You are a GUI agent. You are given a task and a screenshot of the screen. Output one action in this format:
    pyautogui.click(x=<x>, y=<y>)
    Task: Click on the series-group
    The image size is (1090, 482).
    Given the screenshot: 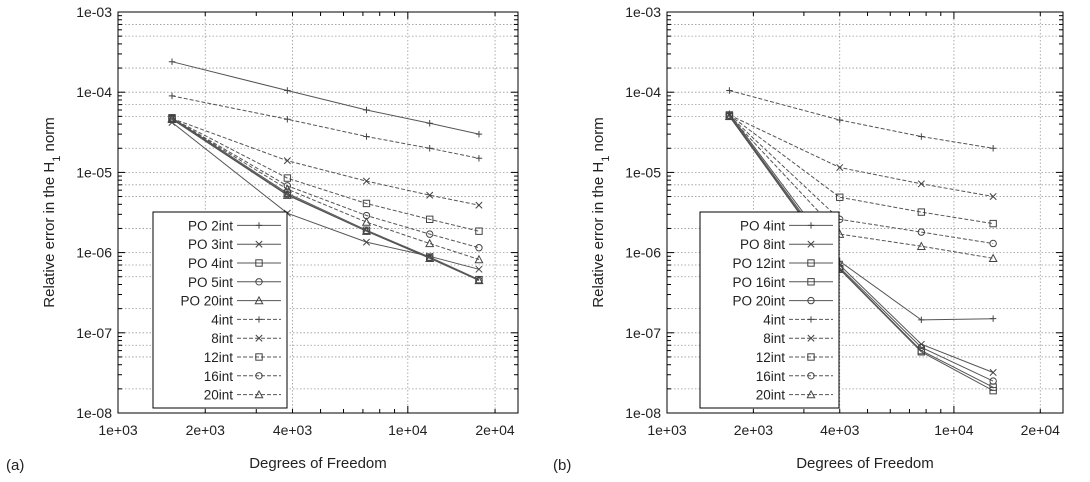 What is the action you would take?
    pyautogui.click(x=325, y=171)
    